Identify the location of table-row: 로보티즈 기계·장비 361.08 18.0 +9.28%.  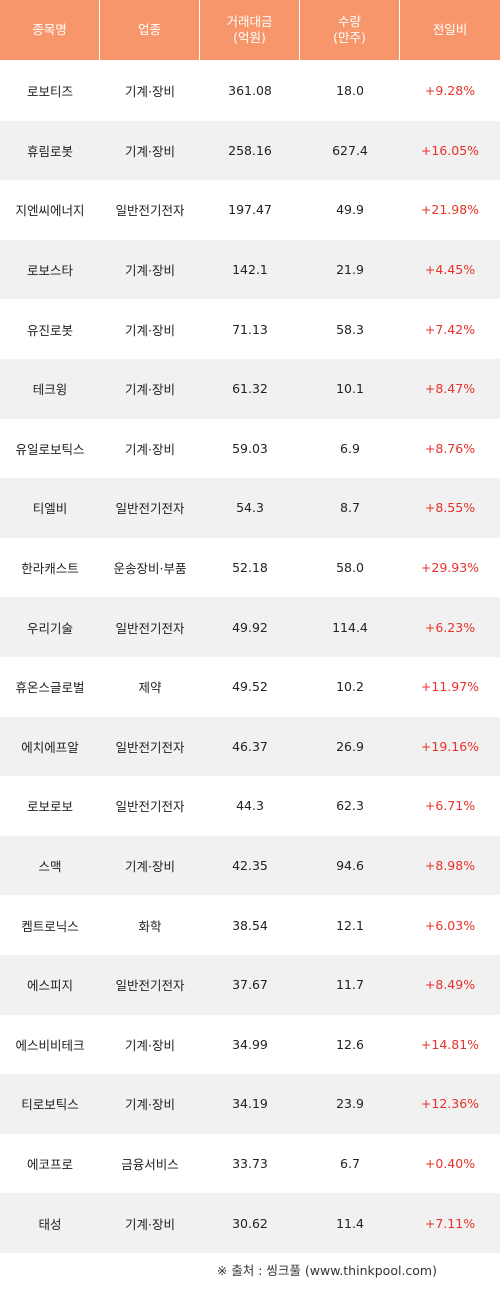
(250, 91).